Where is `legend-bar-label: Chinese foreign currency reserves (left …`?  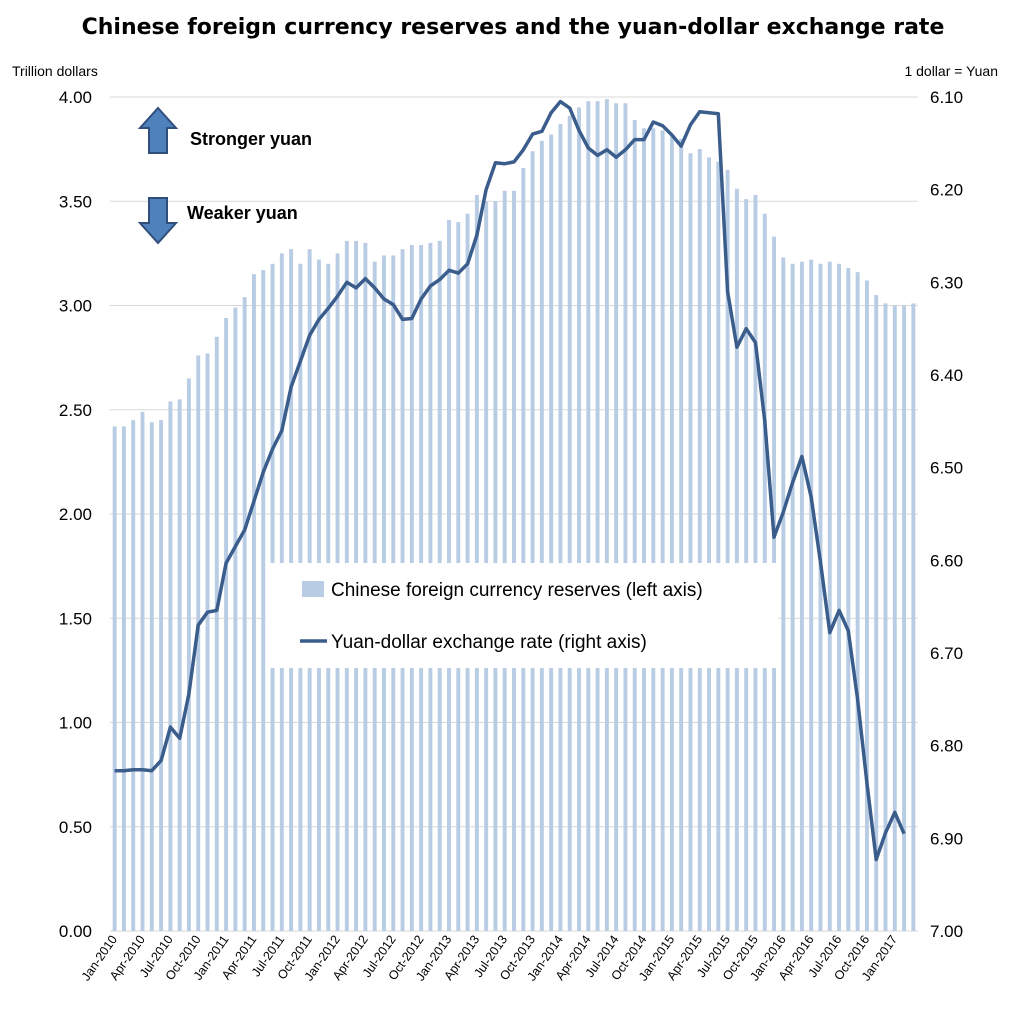 legend-bar-label: Chinese foreign currency reserves (left … is located at coordinates (517, 590).